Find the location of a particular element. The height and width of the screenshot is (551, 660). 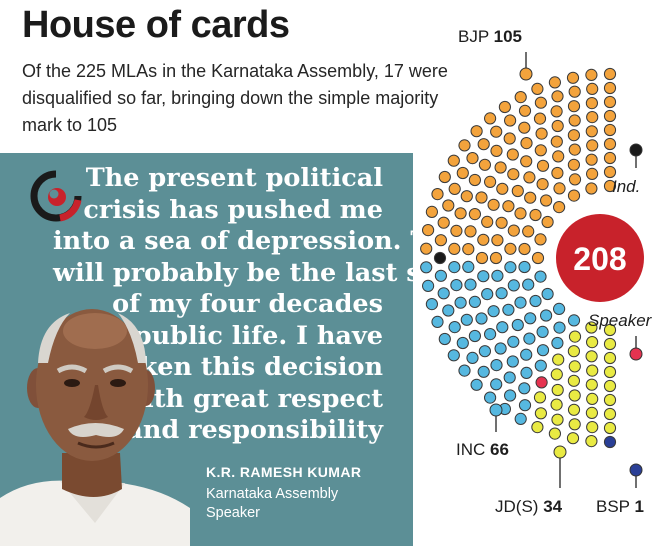

quote-line: of public life. I have is located at coordinates (239, 335).